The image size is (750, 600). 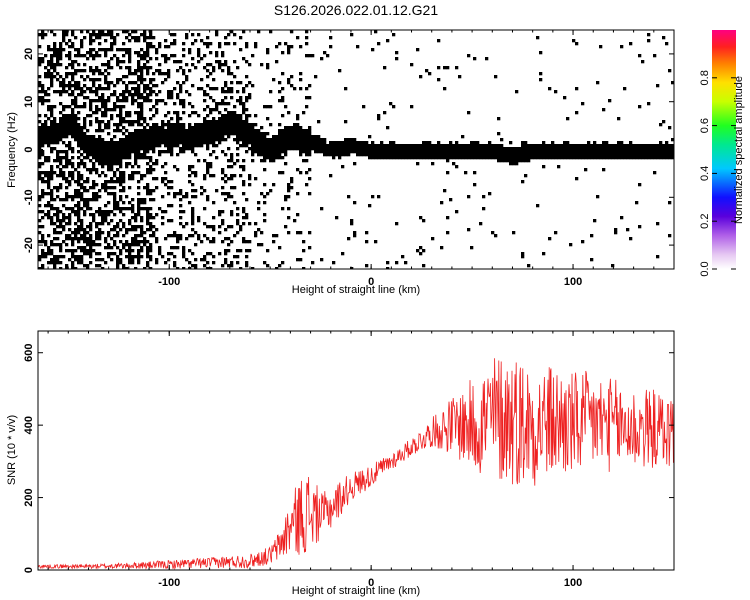 What do you see at coordinates (371, 282) in the screenshot?
I see `spectrogram-xtick-label: 0` at bounding box center [371, 282].